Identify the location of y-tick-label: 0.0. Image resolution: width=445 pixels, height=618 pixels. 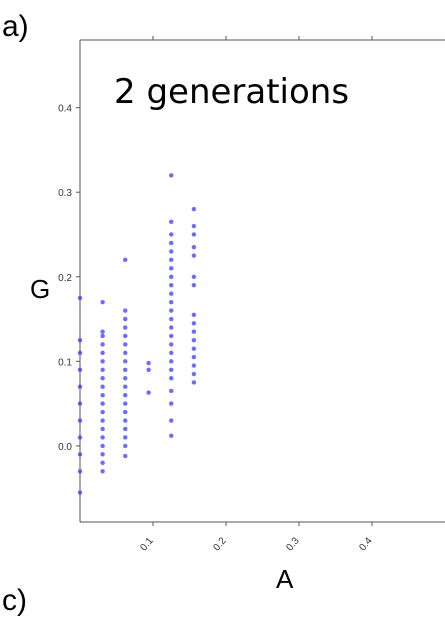
(65, 447).